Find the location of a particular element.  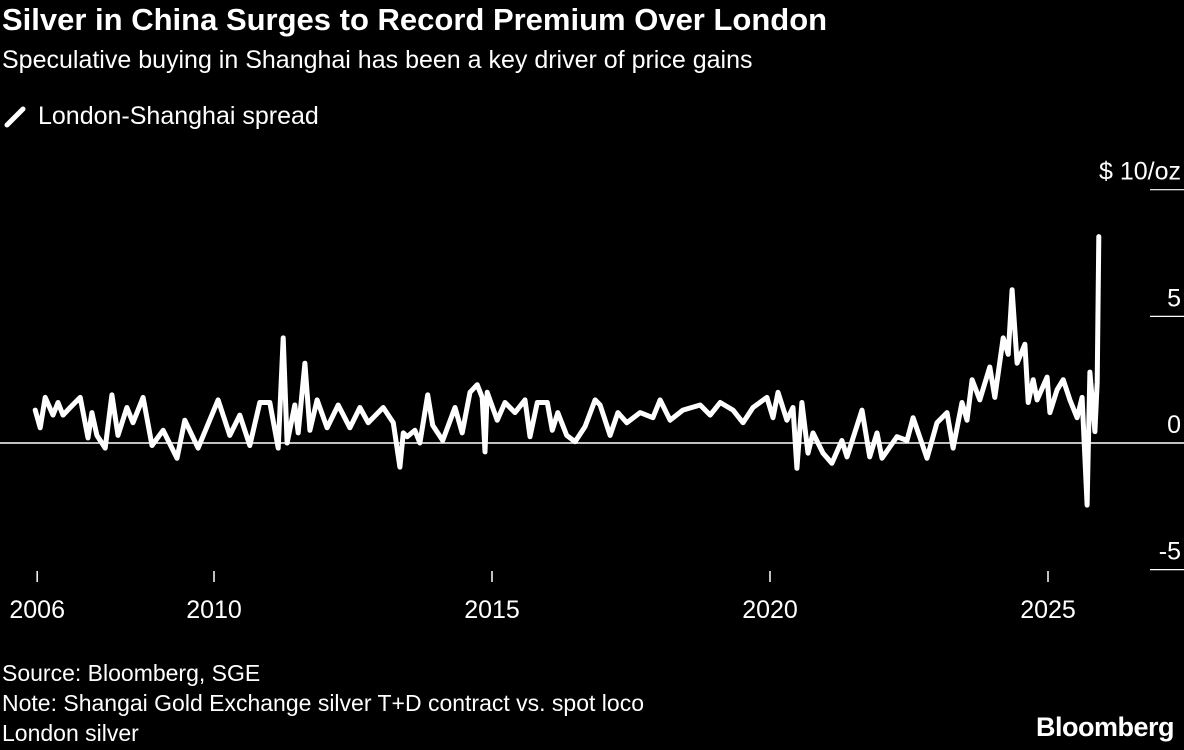

source-note: Source: Bloomberg, SGE is located at coordinates (131, 673).